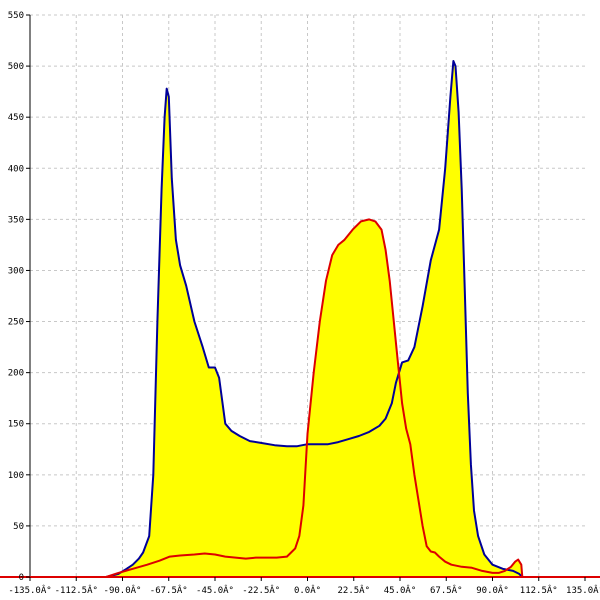 This screenshot has width=600, height=600. Describe the element at coordinates (215, 590) in the screenshot. I see `x-tick-label: -45.0Â°` at that location.